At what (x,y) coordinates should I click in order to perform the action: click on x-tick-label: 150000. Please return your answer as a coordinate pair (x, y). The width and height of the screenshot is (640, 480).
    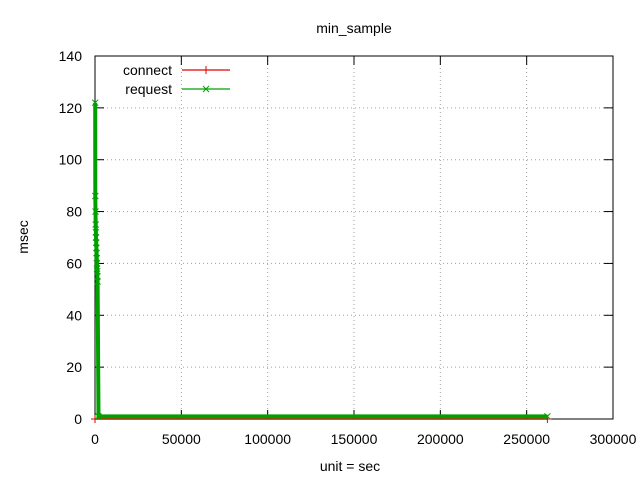
    Looking at the image, I should click on (354, 439).